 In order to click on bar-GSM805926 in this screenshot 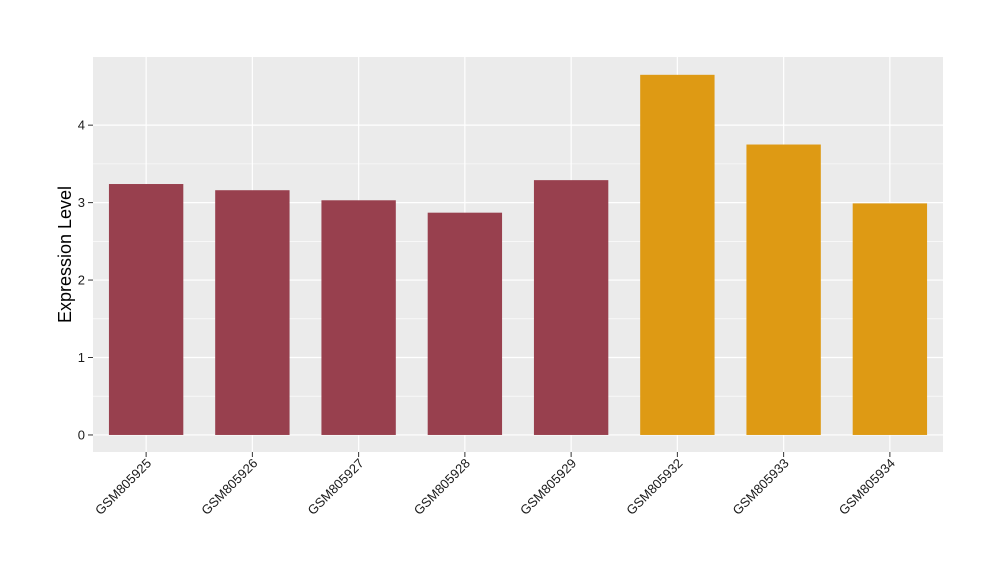, I will do `click(252, 312)`.